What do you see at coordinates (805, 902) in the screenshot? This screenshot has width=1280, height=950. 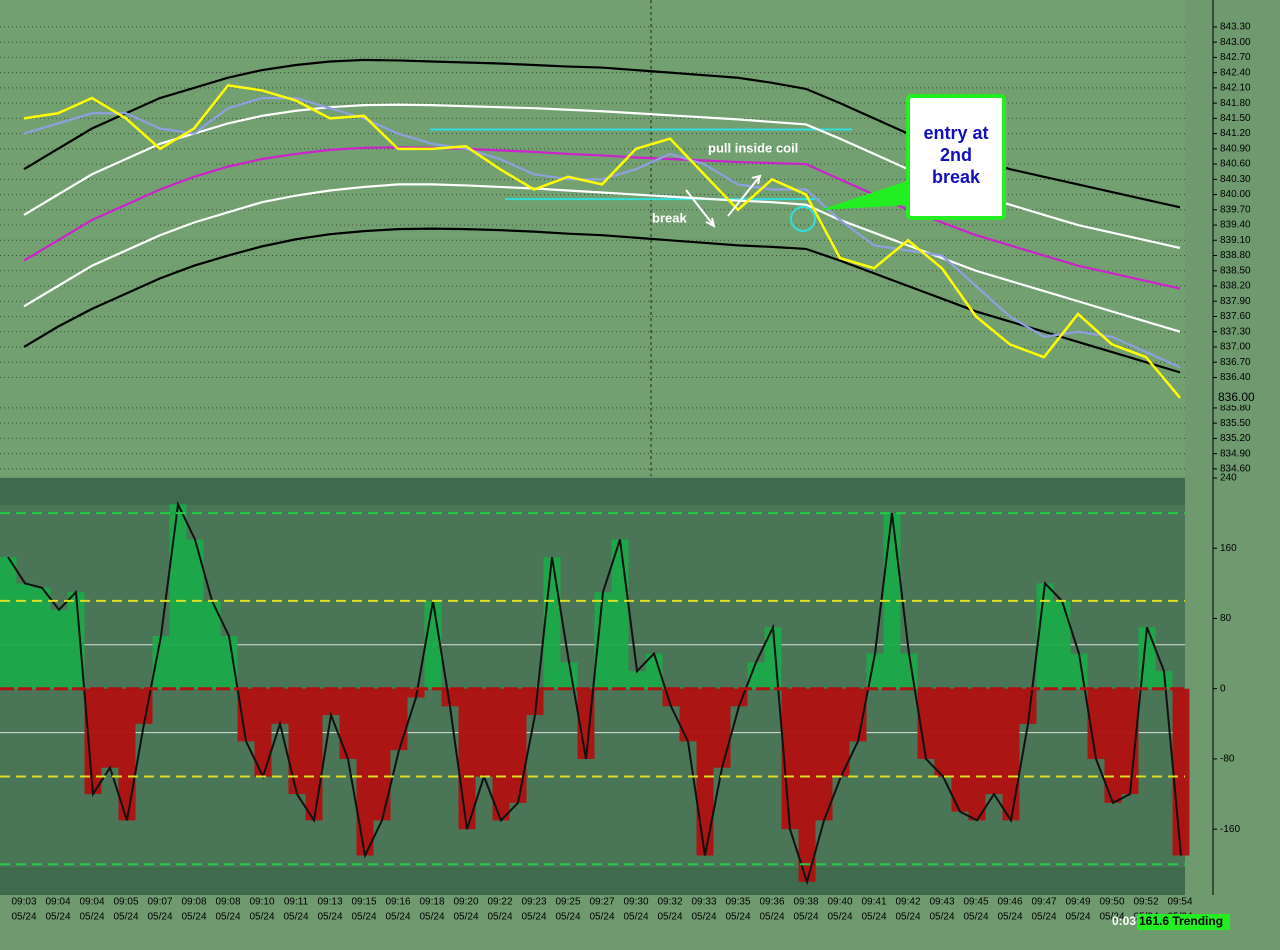 I see `x-tick-label: 09:38` at bounding box center [805, 902].